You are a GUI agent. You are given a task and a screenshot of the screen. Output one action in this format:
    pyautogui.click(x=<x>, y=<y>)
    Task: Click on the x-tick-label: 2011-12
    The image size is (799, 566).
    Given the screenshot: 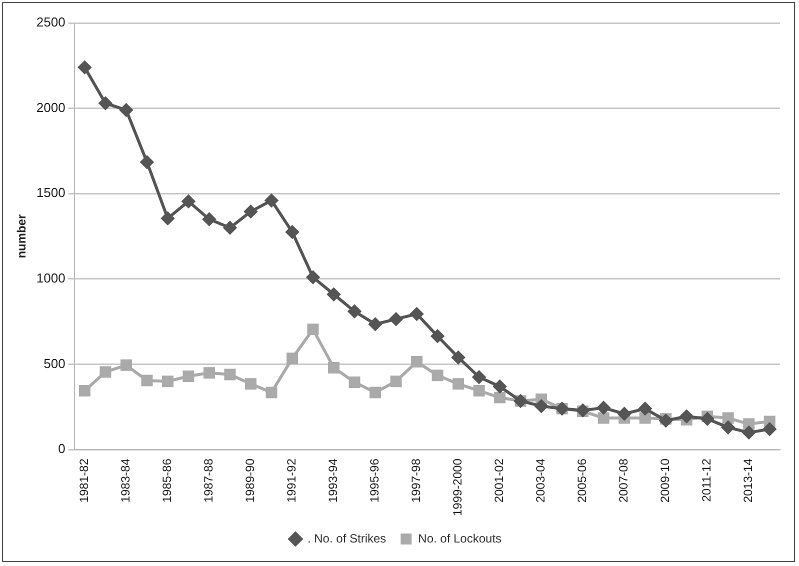 What is the action you would take?
    pyautogui.click(x=707, y=480)
    